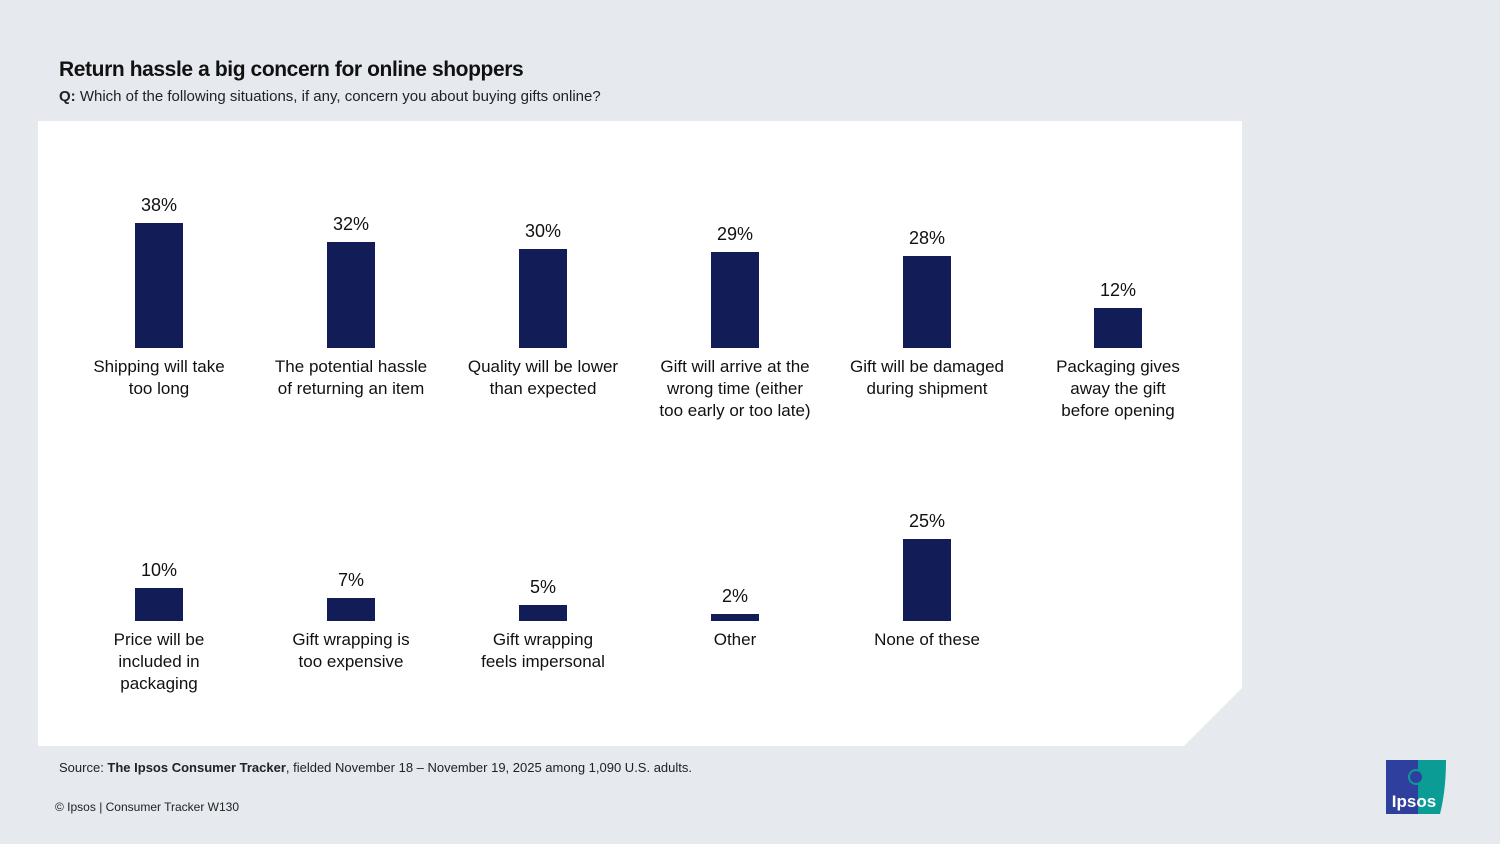  What do you see at coordinates (159, 377) in the screenshot?
I see `category-label: Shipping will take too long` at bounding box center [159, 377].